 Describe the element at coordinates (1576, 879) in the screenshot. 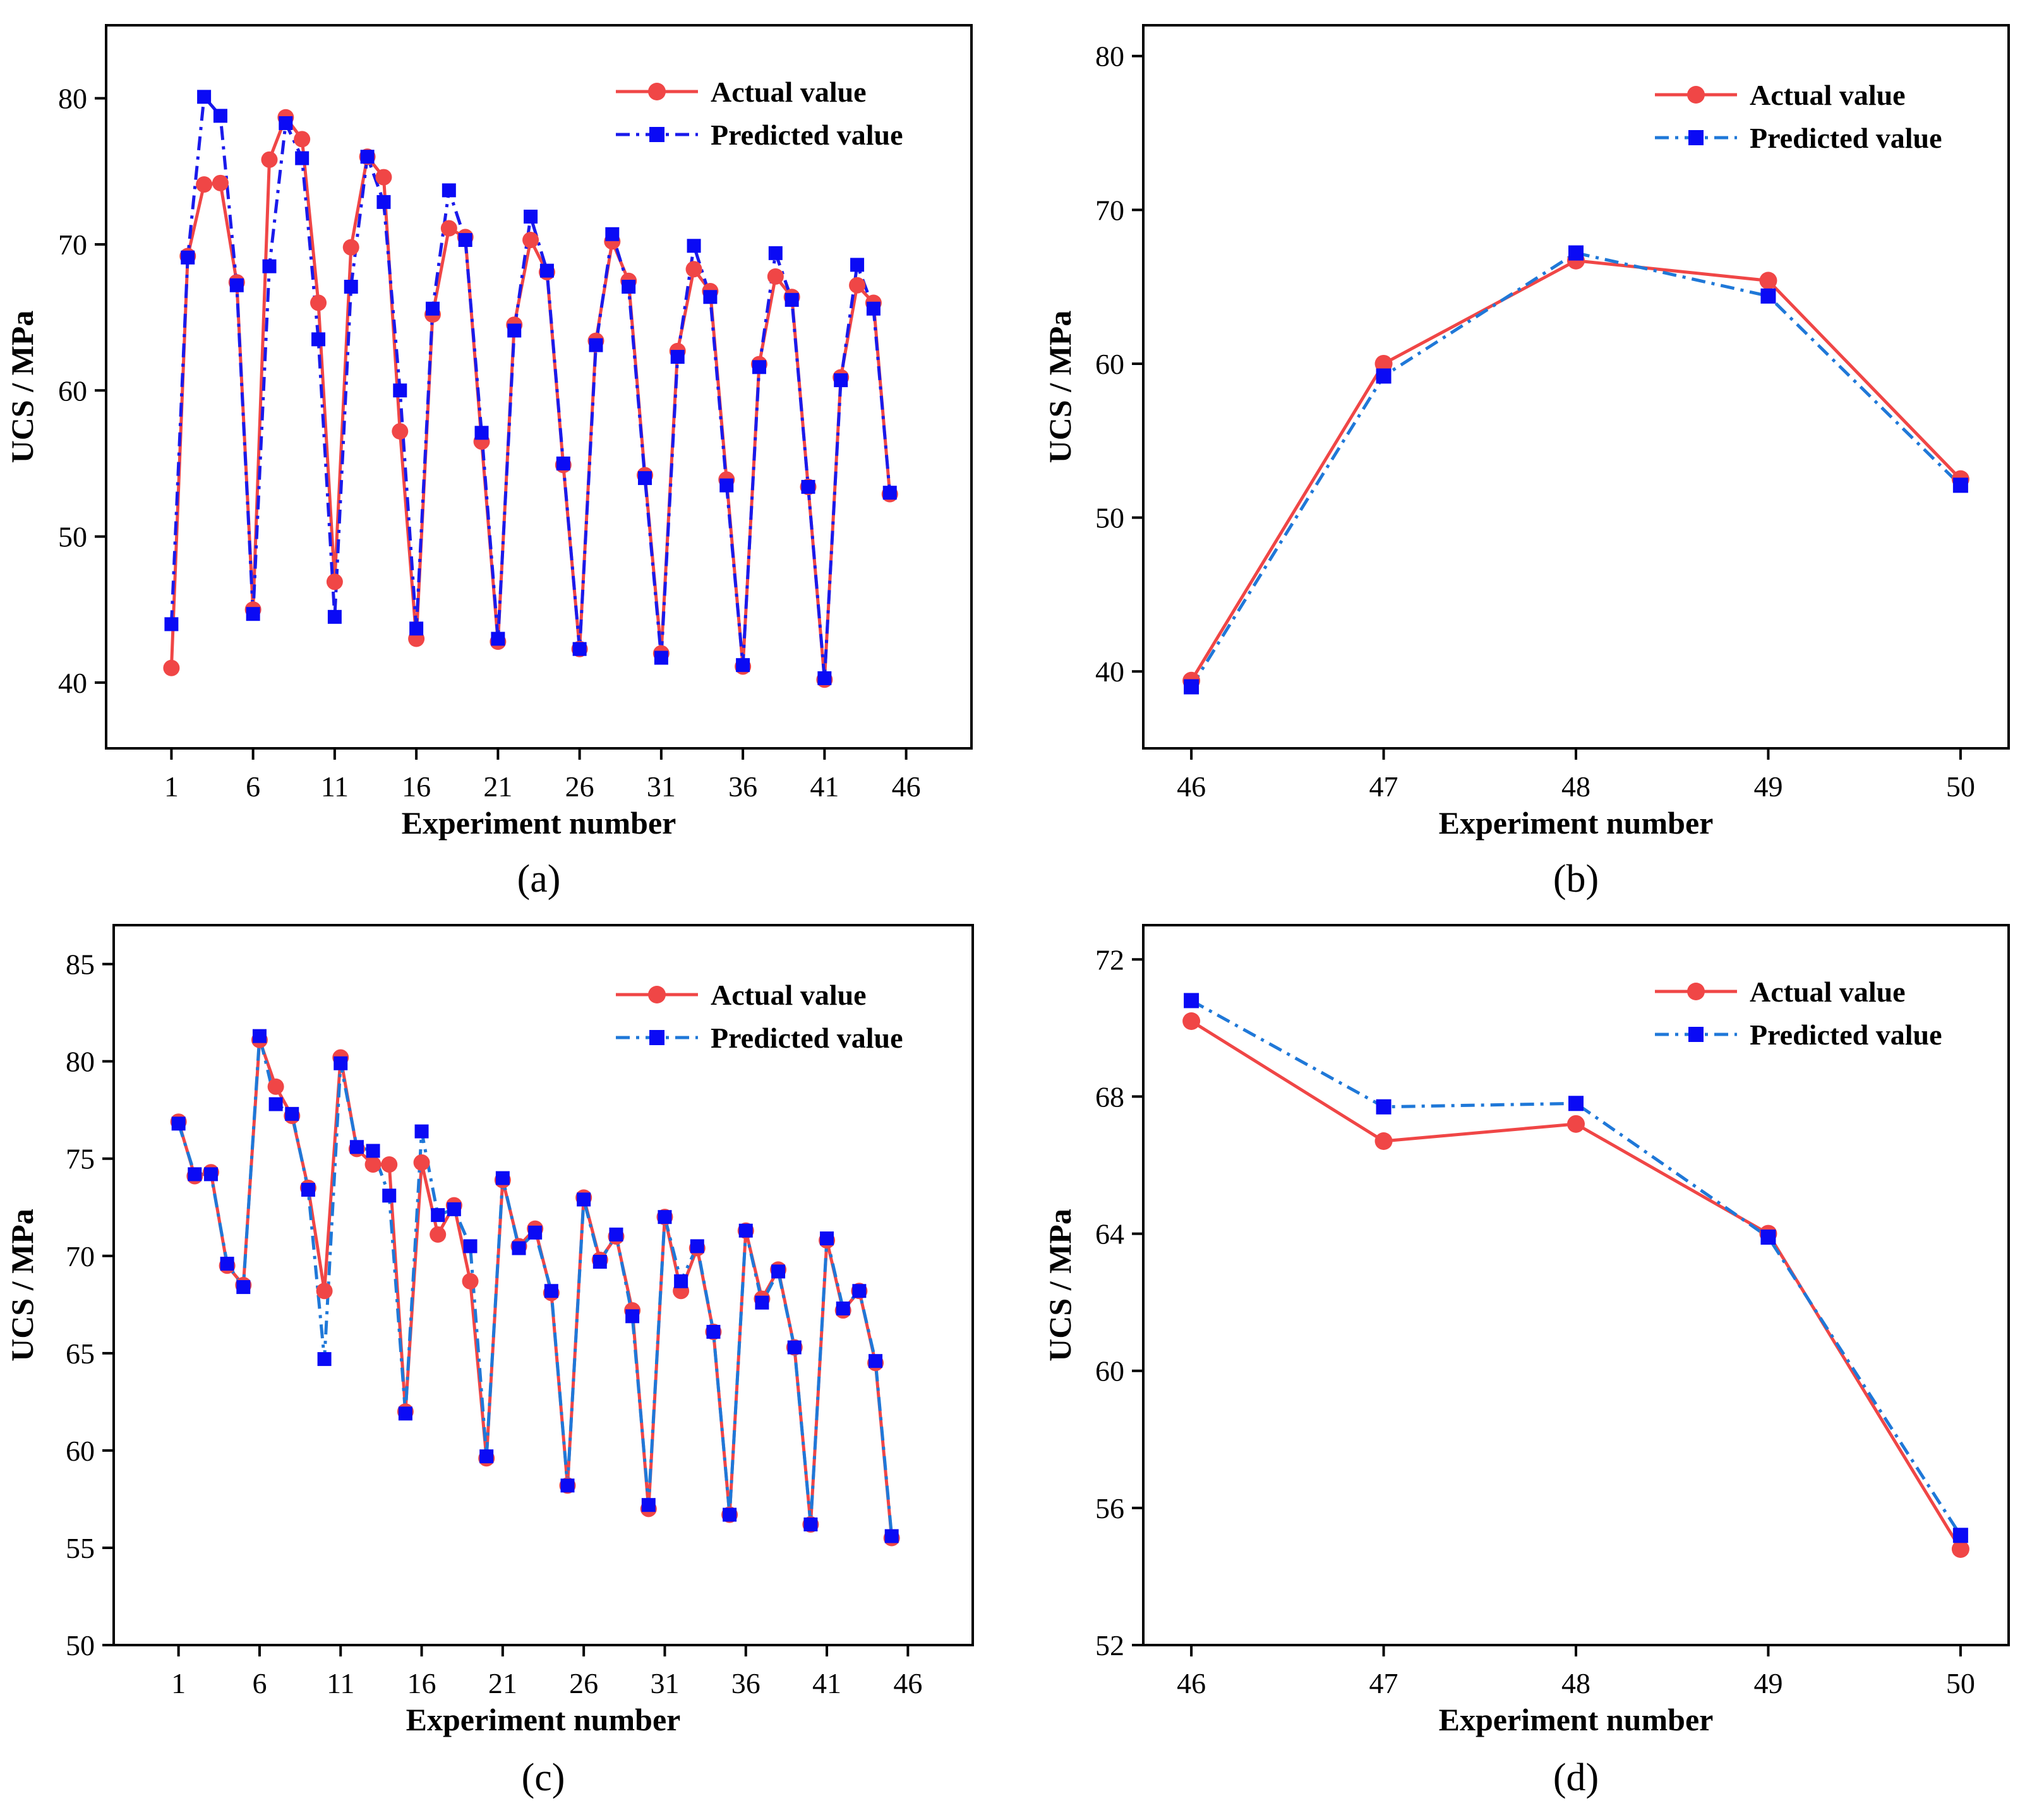

I see `panel-label: (b)` at that location.